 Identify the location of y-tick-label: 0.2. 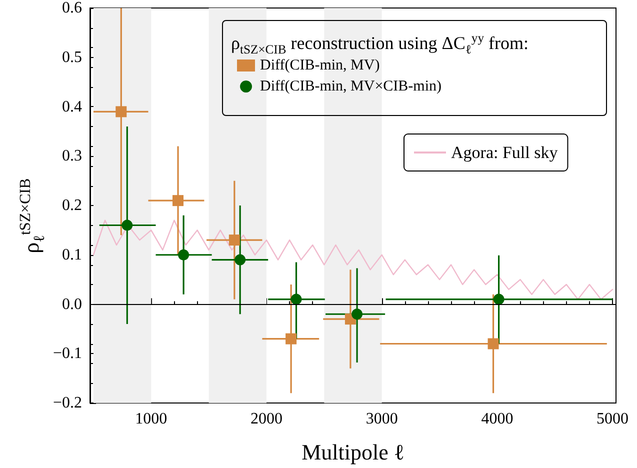
(72, 205).